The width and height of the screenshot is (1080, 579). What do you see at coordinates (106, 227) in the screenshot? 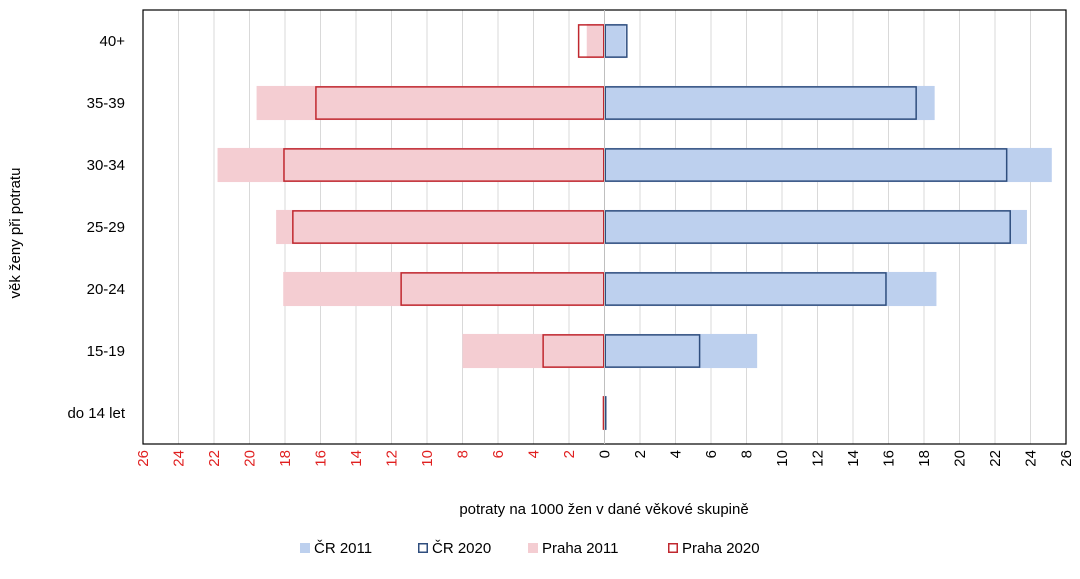
I see `category-label: 25-29` at bounding box center [106, 227].